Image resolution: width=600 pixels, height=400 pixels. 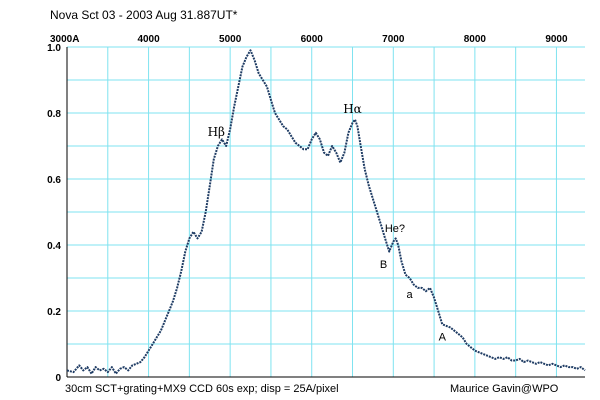 What do you see at coordinates (443, 338) in the screenshot?
I see `annotation-A: A` at bounding box center [443, 338].